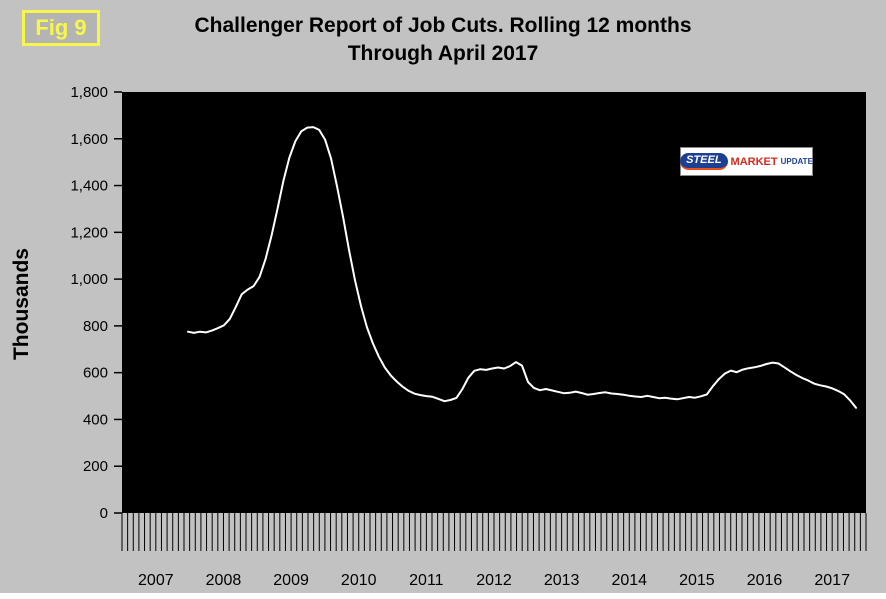  Describe the element at coordinates (562, 580) in the screenshot. I see `x-axis-year-label: 2013` at that location.